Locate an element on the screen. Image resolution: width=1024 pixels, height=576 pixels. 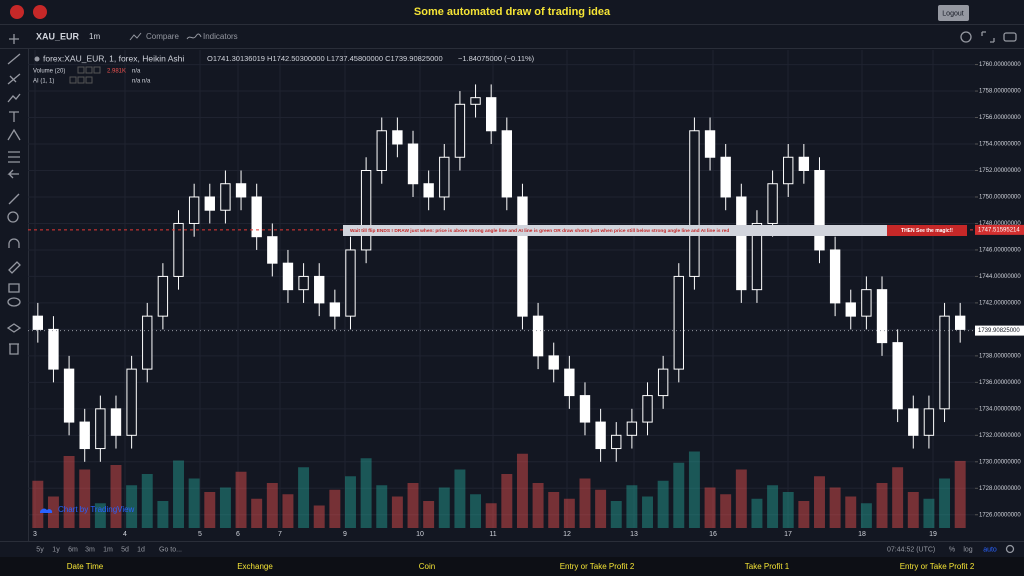
shape-tool is located at coordinates (14, 134).